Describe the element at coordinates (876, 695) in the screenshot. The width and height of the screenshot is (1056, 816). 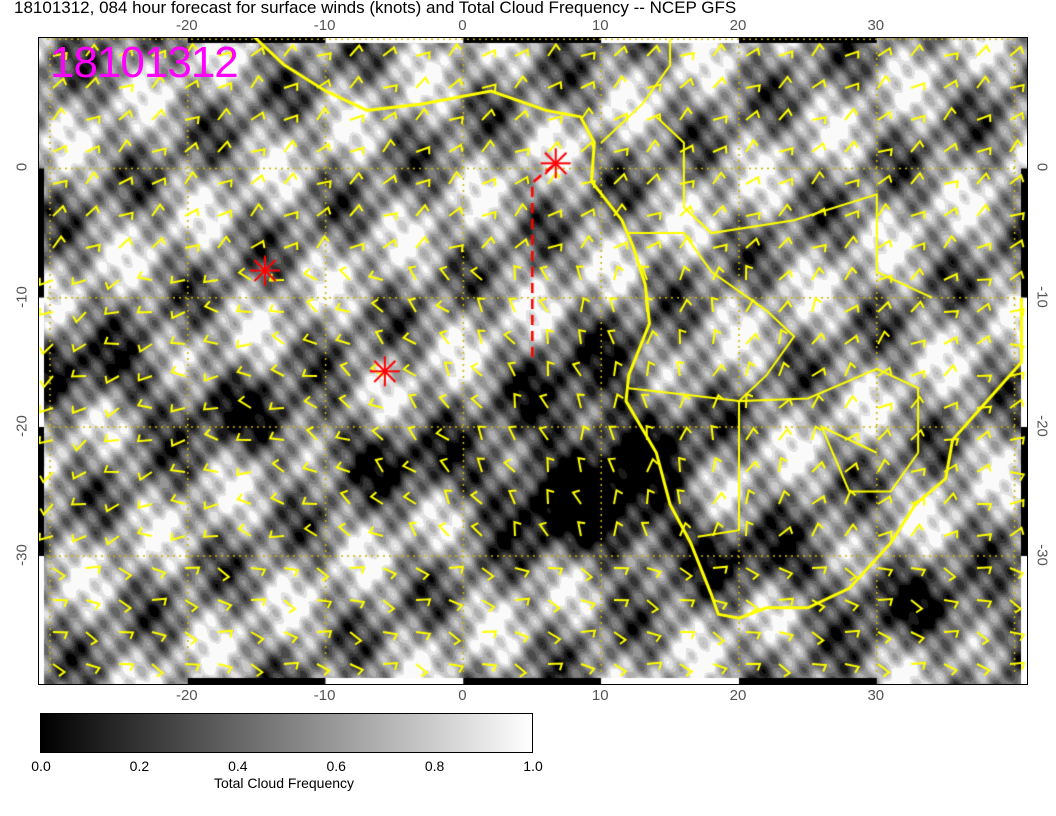
I see `lon-tick-bottom: 30` at that location.